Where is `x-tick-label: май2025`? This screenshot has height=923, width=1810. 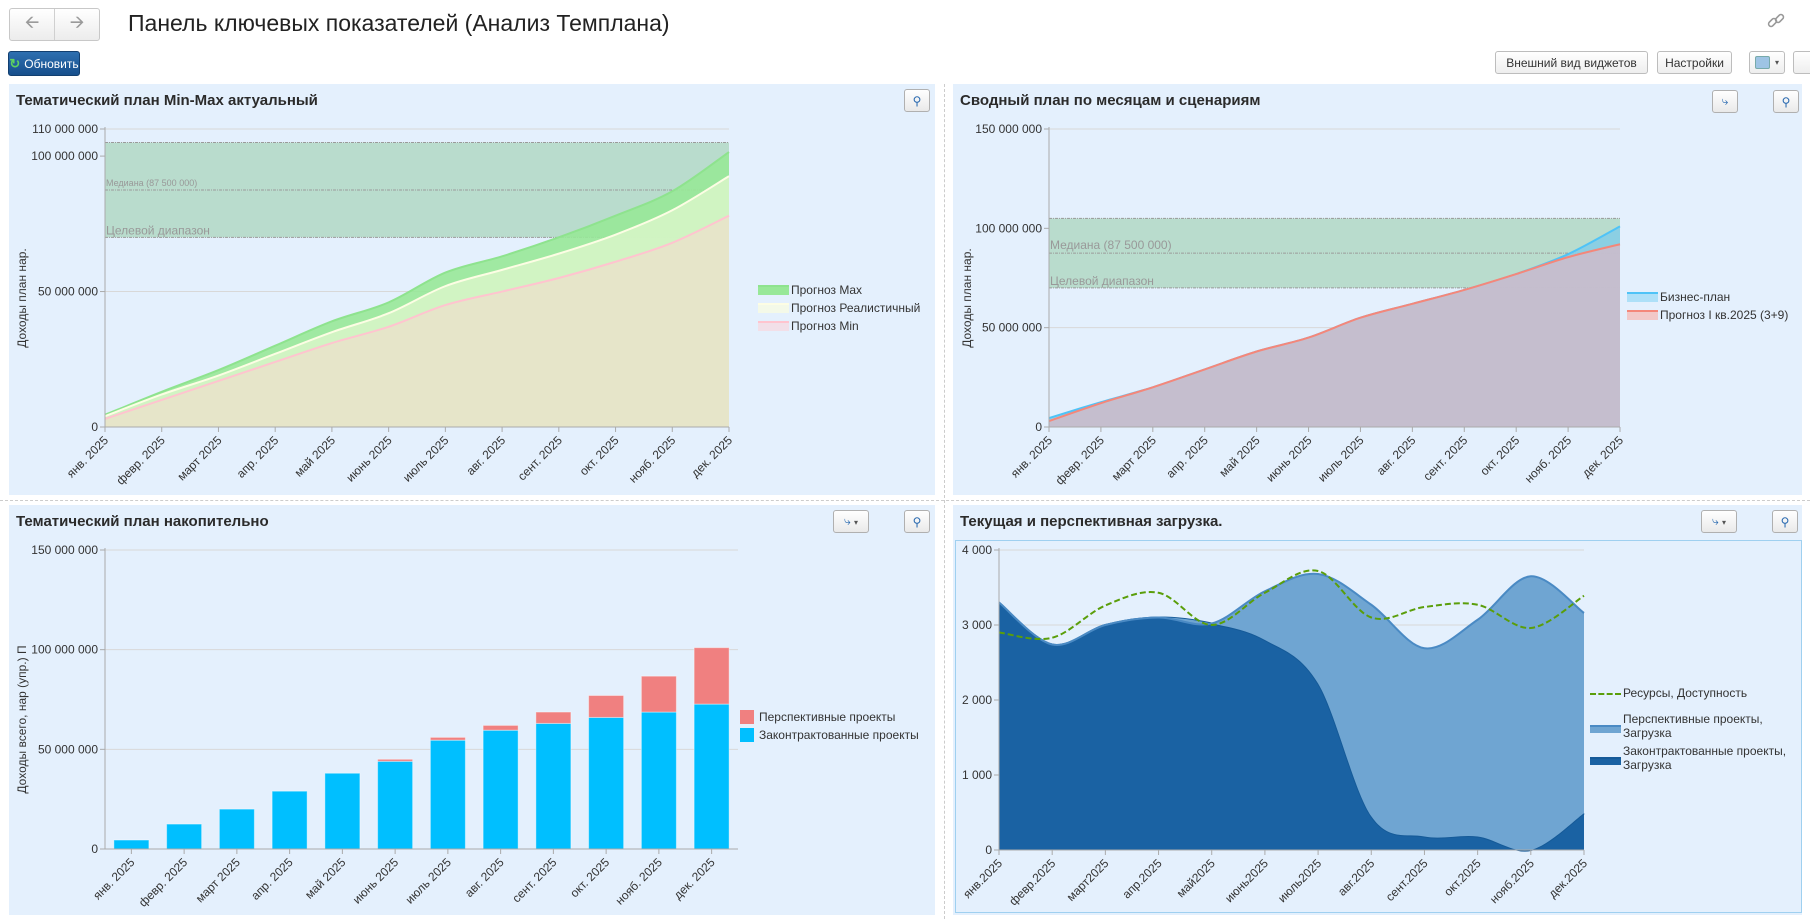 x-tick-label: май2025 is located at coordinates (1196, 878).